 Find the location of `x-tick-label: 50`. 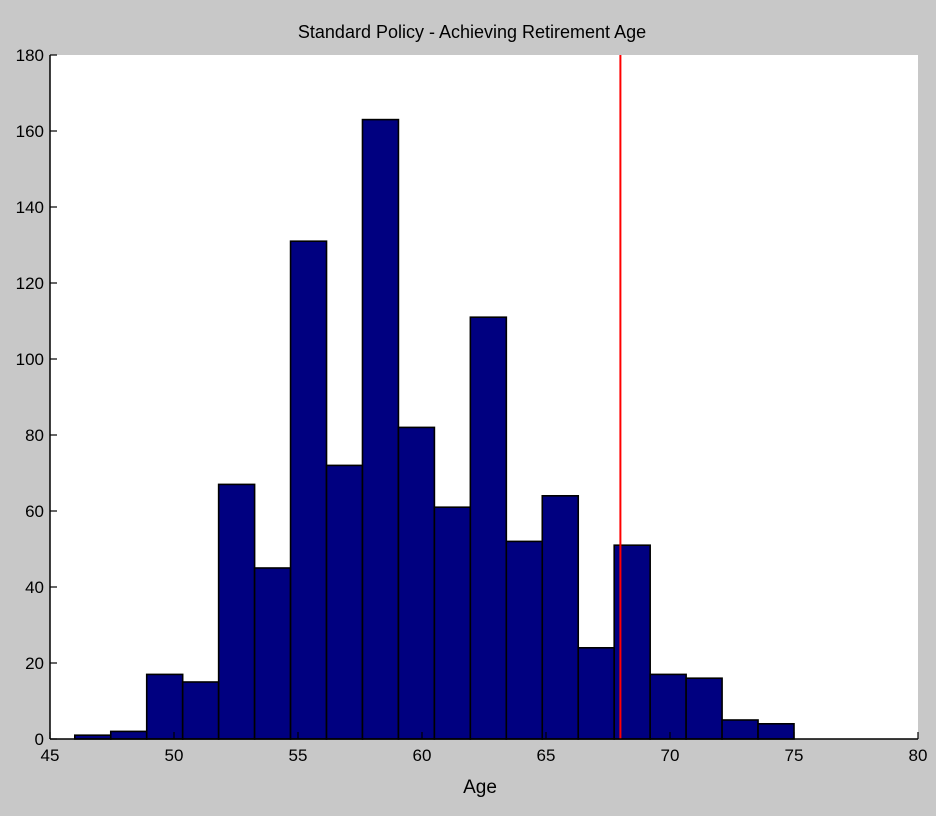

x-tick-label: 50 is located at coordinates (174, 755).